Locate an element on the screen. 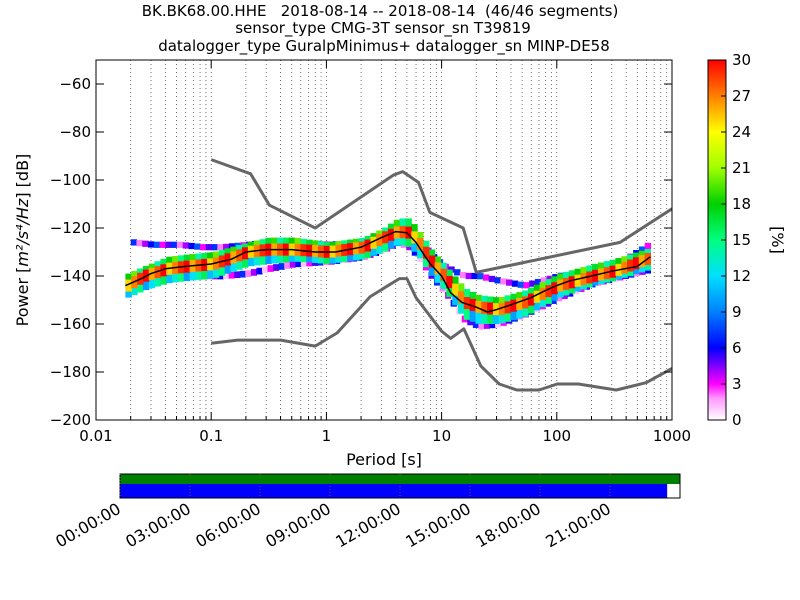 This screenshot has width=800, height=600. colorbar-tick-label: 24 is located at coordinates (741, 132).